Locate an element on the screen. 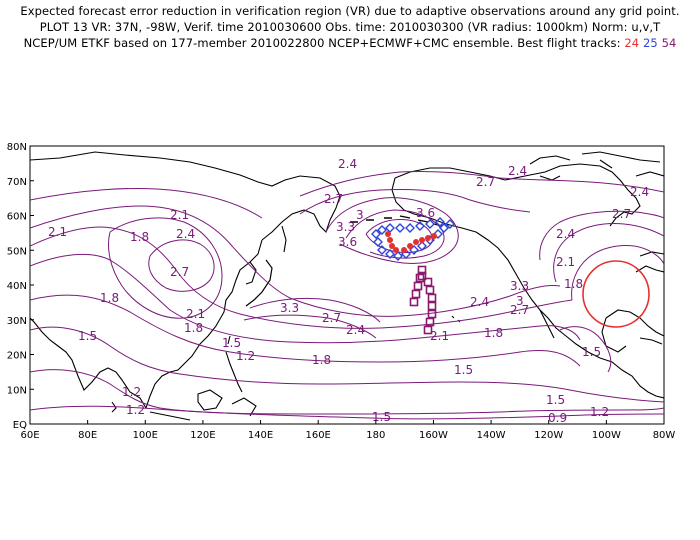 The width and height of the screenshot is (700, 540). contour-label: 3 is located at coordinates (520, 301).